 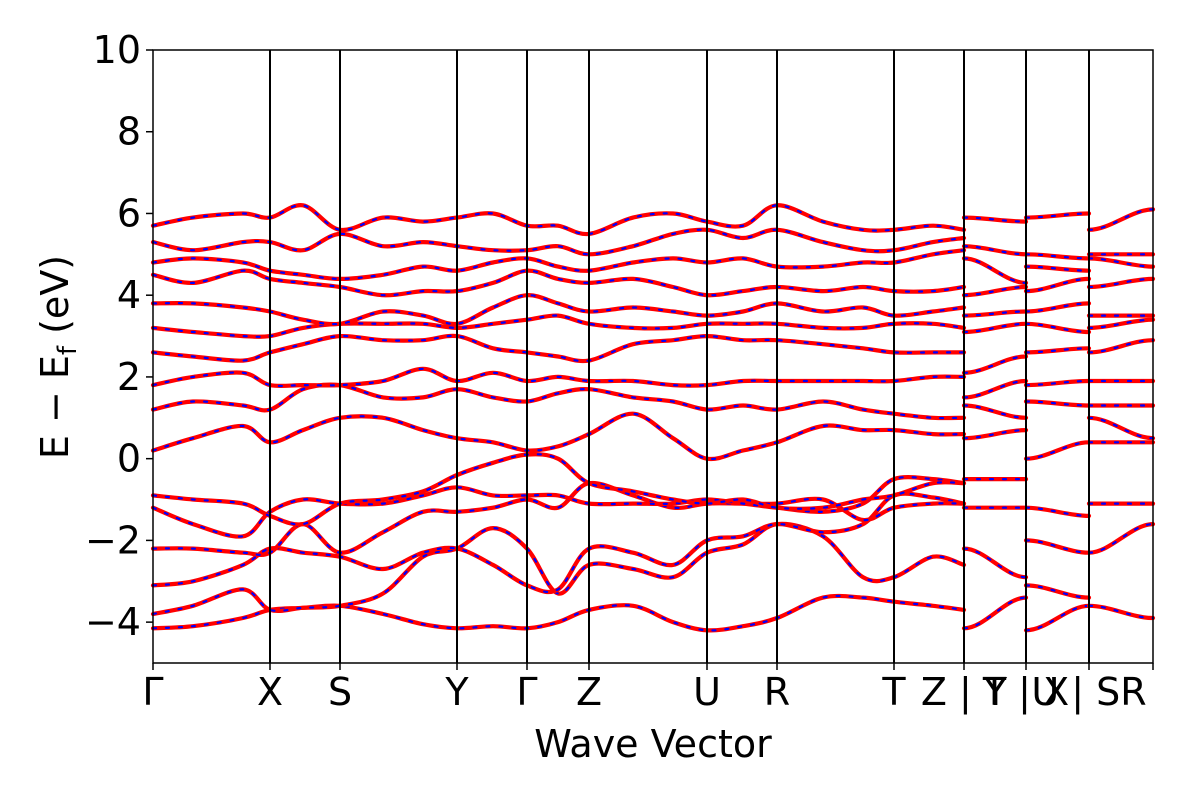 What do you see at coordinates (777, 692) in the screenshot?
I see `x-tick-label: R` at bounding box center [777, 692].